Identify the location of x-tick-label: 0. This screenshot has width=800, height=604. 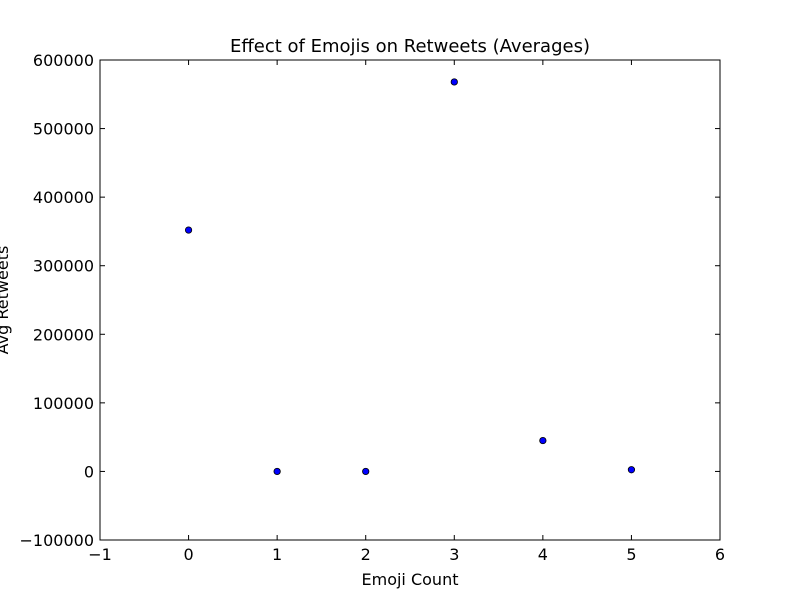
(188, 554).